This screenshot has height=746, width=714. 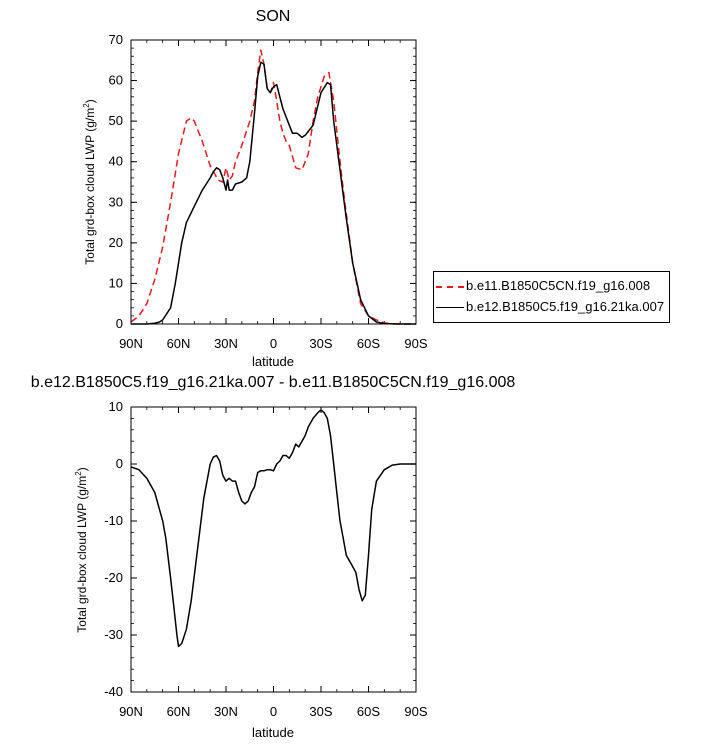 What do you see at coordinates (81, 549) in the screenshot?
I see `bottom-y-axis-label: Total grd-box cloud LWP (g/m2)` at bounding box center [81, 549].